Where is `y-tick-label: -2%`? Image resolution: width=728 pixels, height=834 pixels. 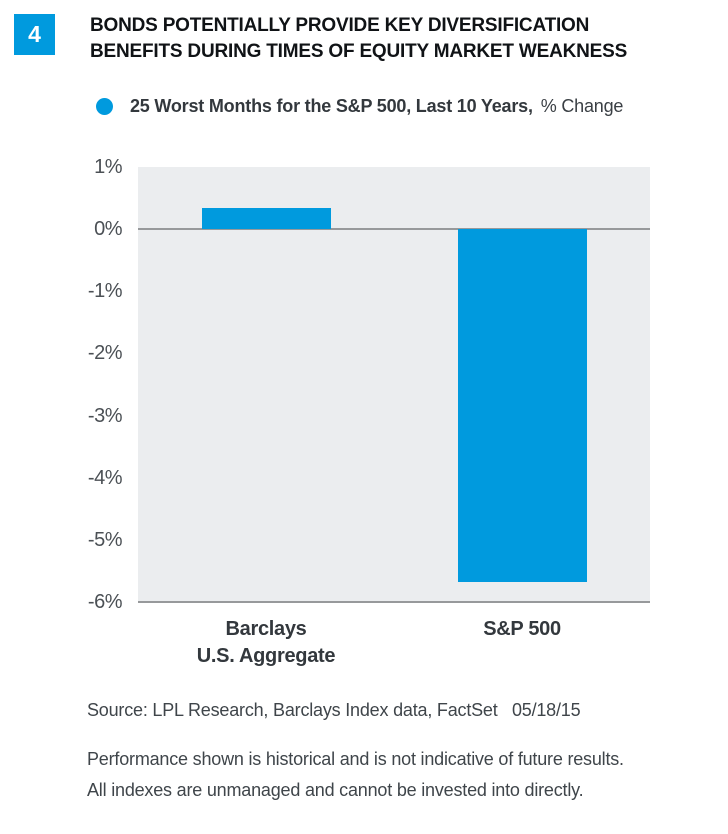 y-tick-label: -2% is located at coordinates (105, 353).